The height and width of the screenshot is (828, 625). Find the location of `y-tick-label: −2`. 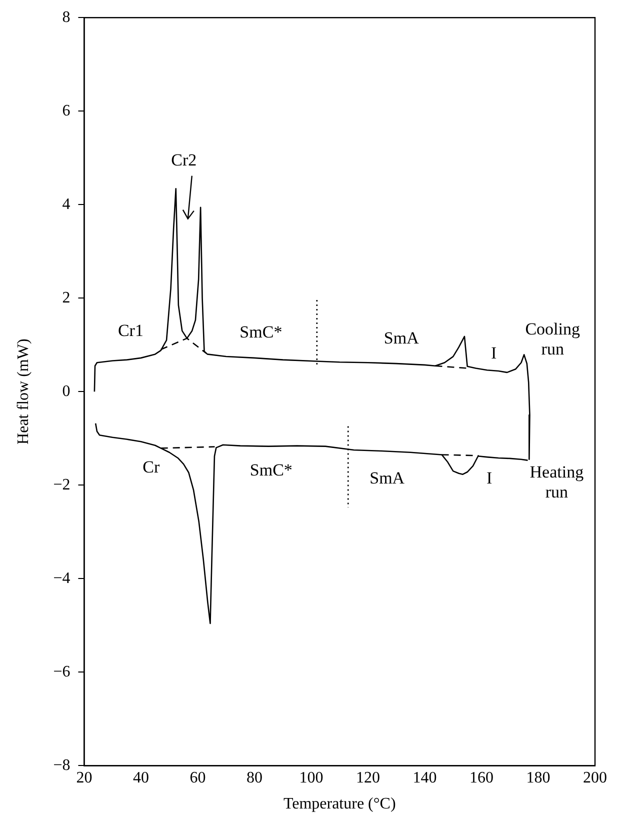

y-tick-label: −2 is located at coordinates (61, 485).